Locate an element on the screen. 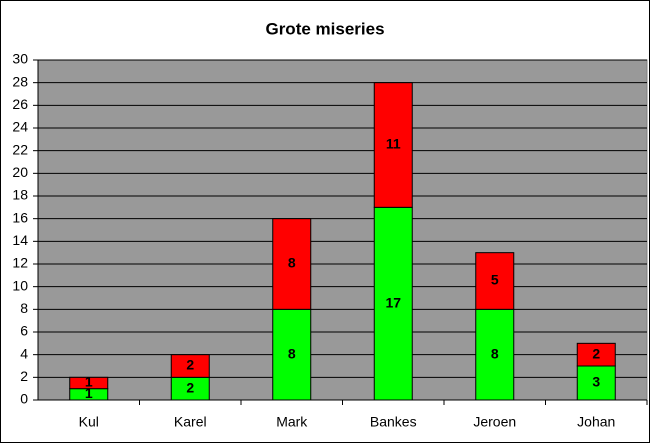 This screenshot has width=650, height=443. y-tick-label: 26 is located at coordinates (20, 104).